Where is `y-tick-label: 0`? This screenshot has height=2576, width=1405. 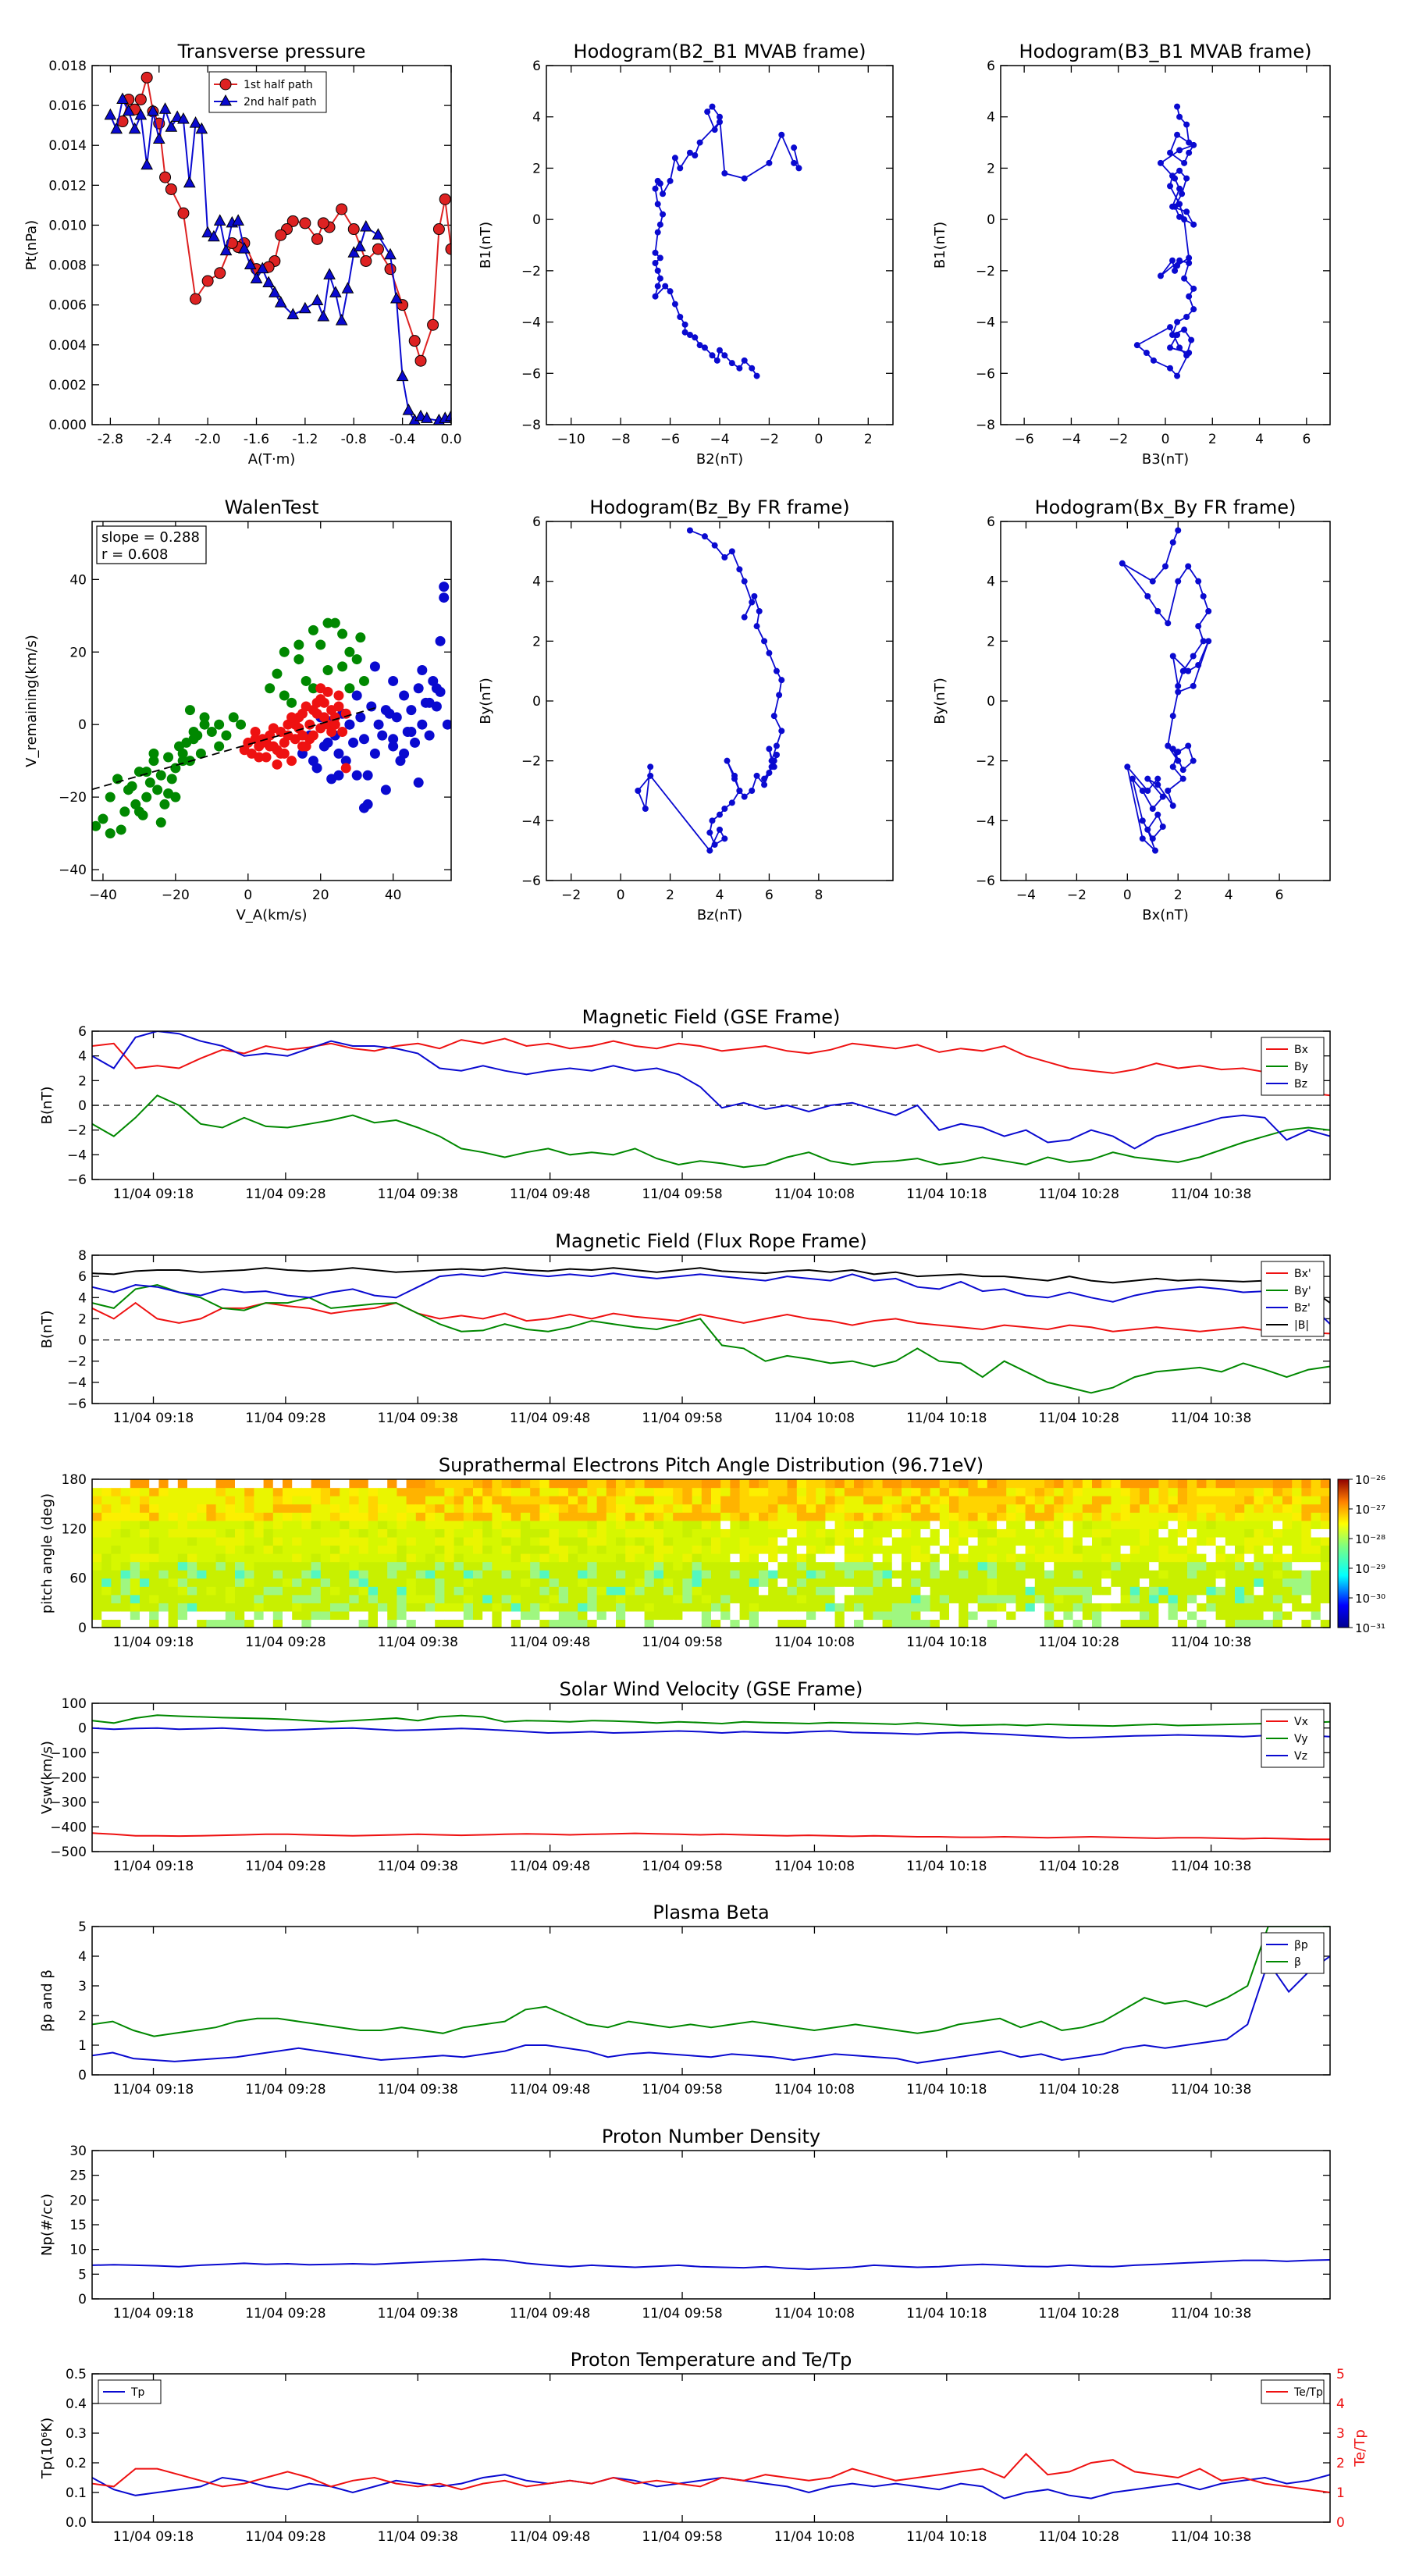 y-tick-label: 0 is located at coordinates (82, 1628).